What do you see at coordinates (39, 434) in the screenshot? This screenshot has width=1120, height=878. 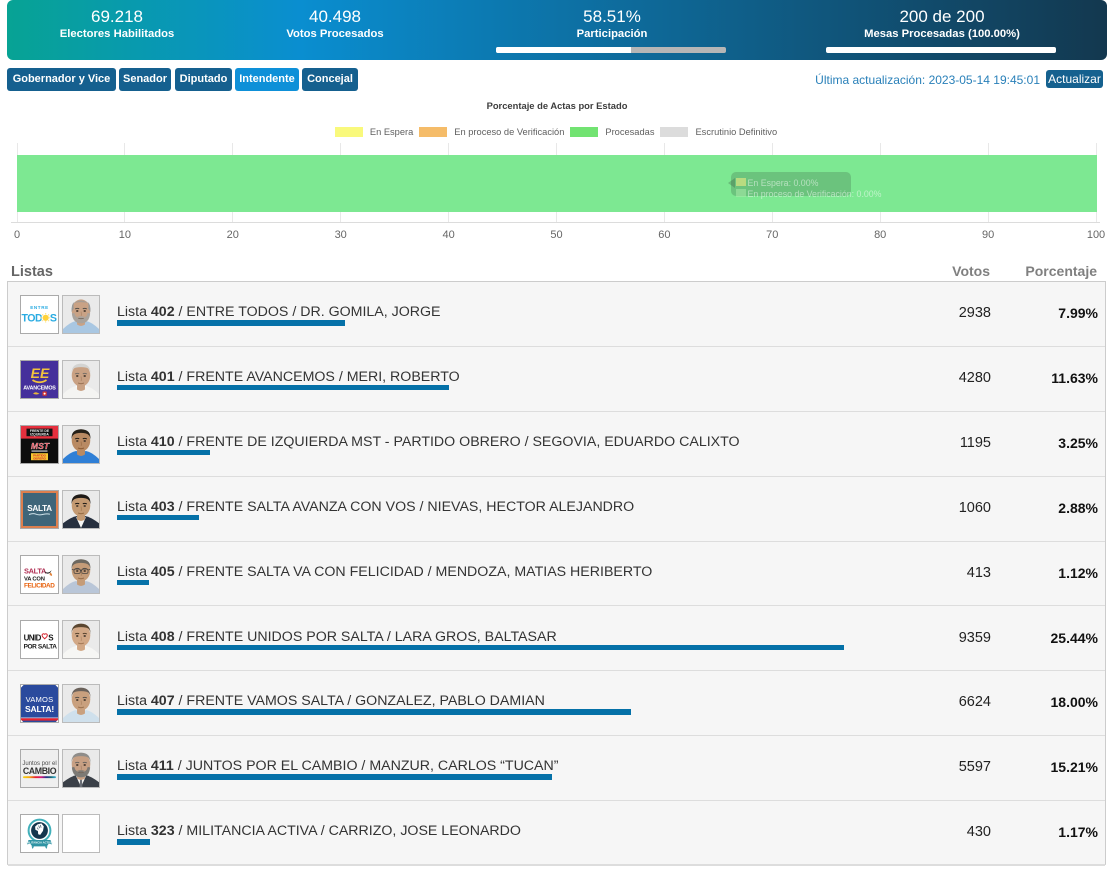 I see `svg-text: IZQUIERDA` at bounding box center [39, 434].